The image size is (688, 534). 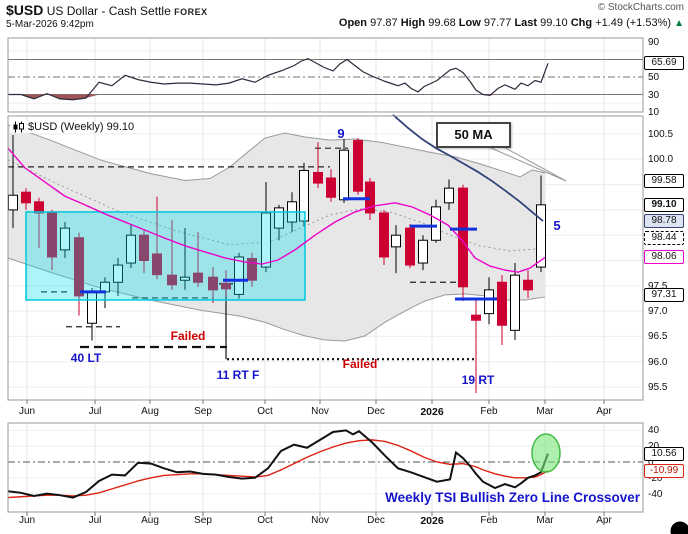 I want to click on rsi-below-fill, so click(x=278, y=97).